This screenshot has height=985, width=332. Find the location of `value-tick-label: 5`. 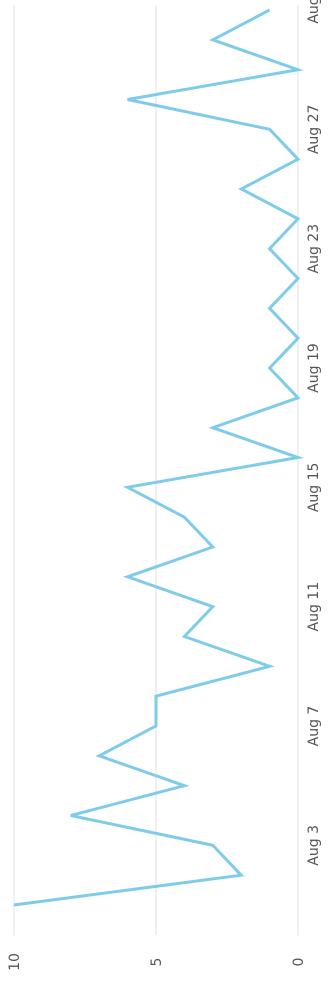

value-tick-label: 5 is located at coordinates (157, 962).